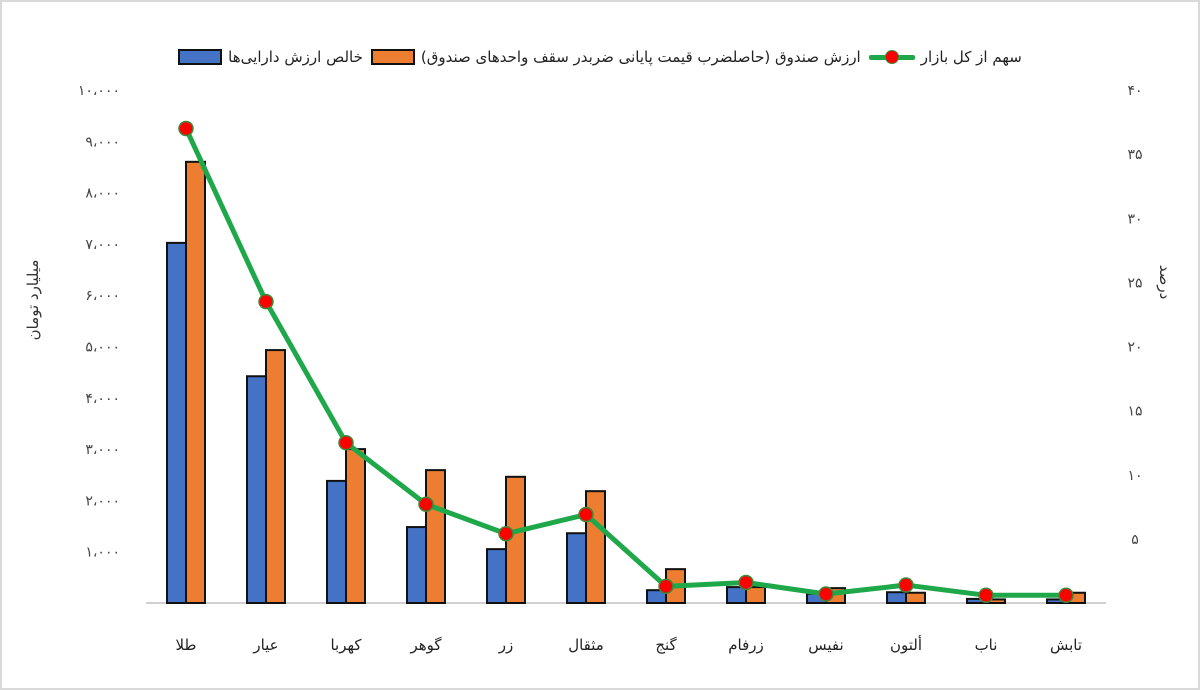 This screenshot has width=1200, height=690. I want to click on category-group: طلا, so click(186, 407).